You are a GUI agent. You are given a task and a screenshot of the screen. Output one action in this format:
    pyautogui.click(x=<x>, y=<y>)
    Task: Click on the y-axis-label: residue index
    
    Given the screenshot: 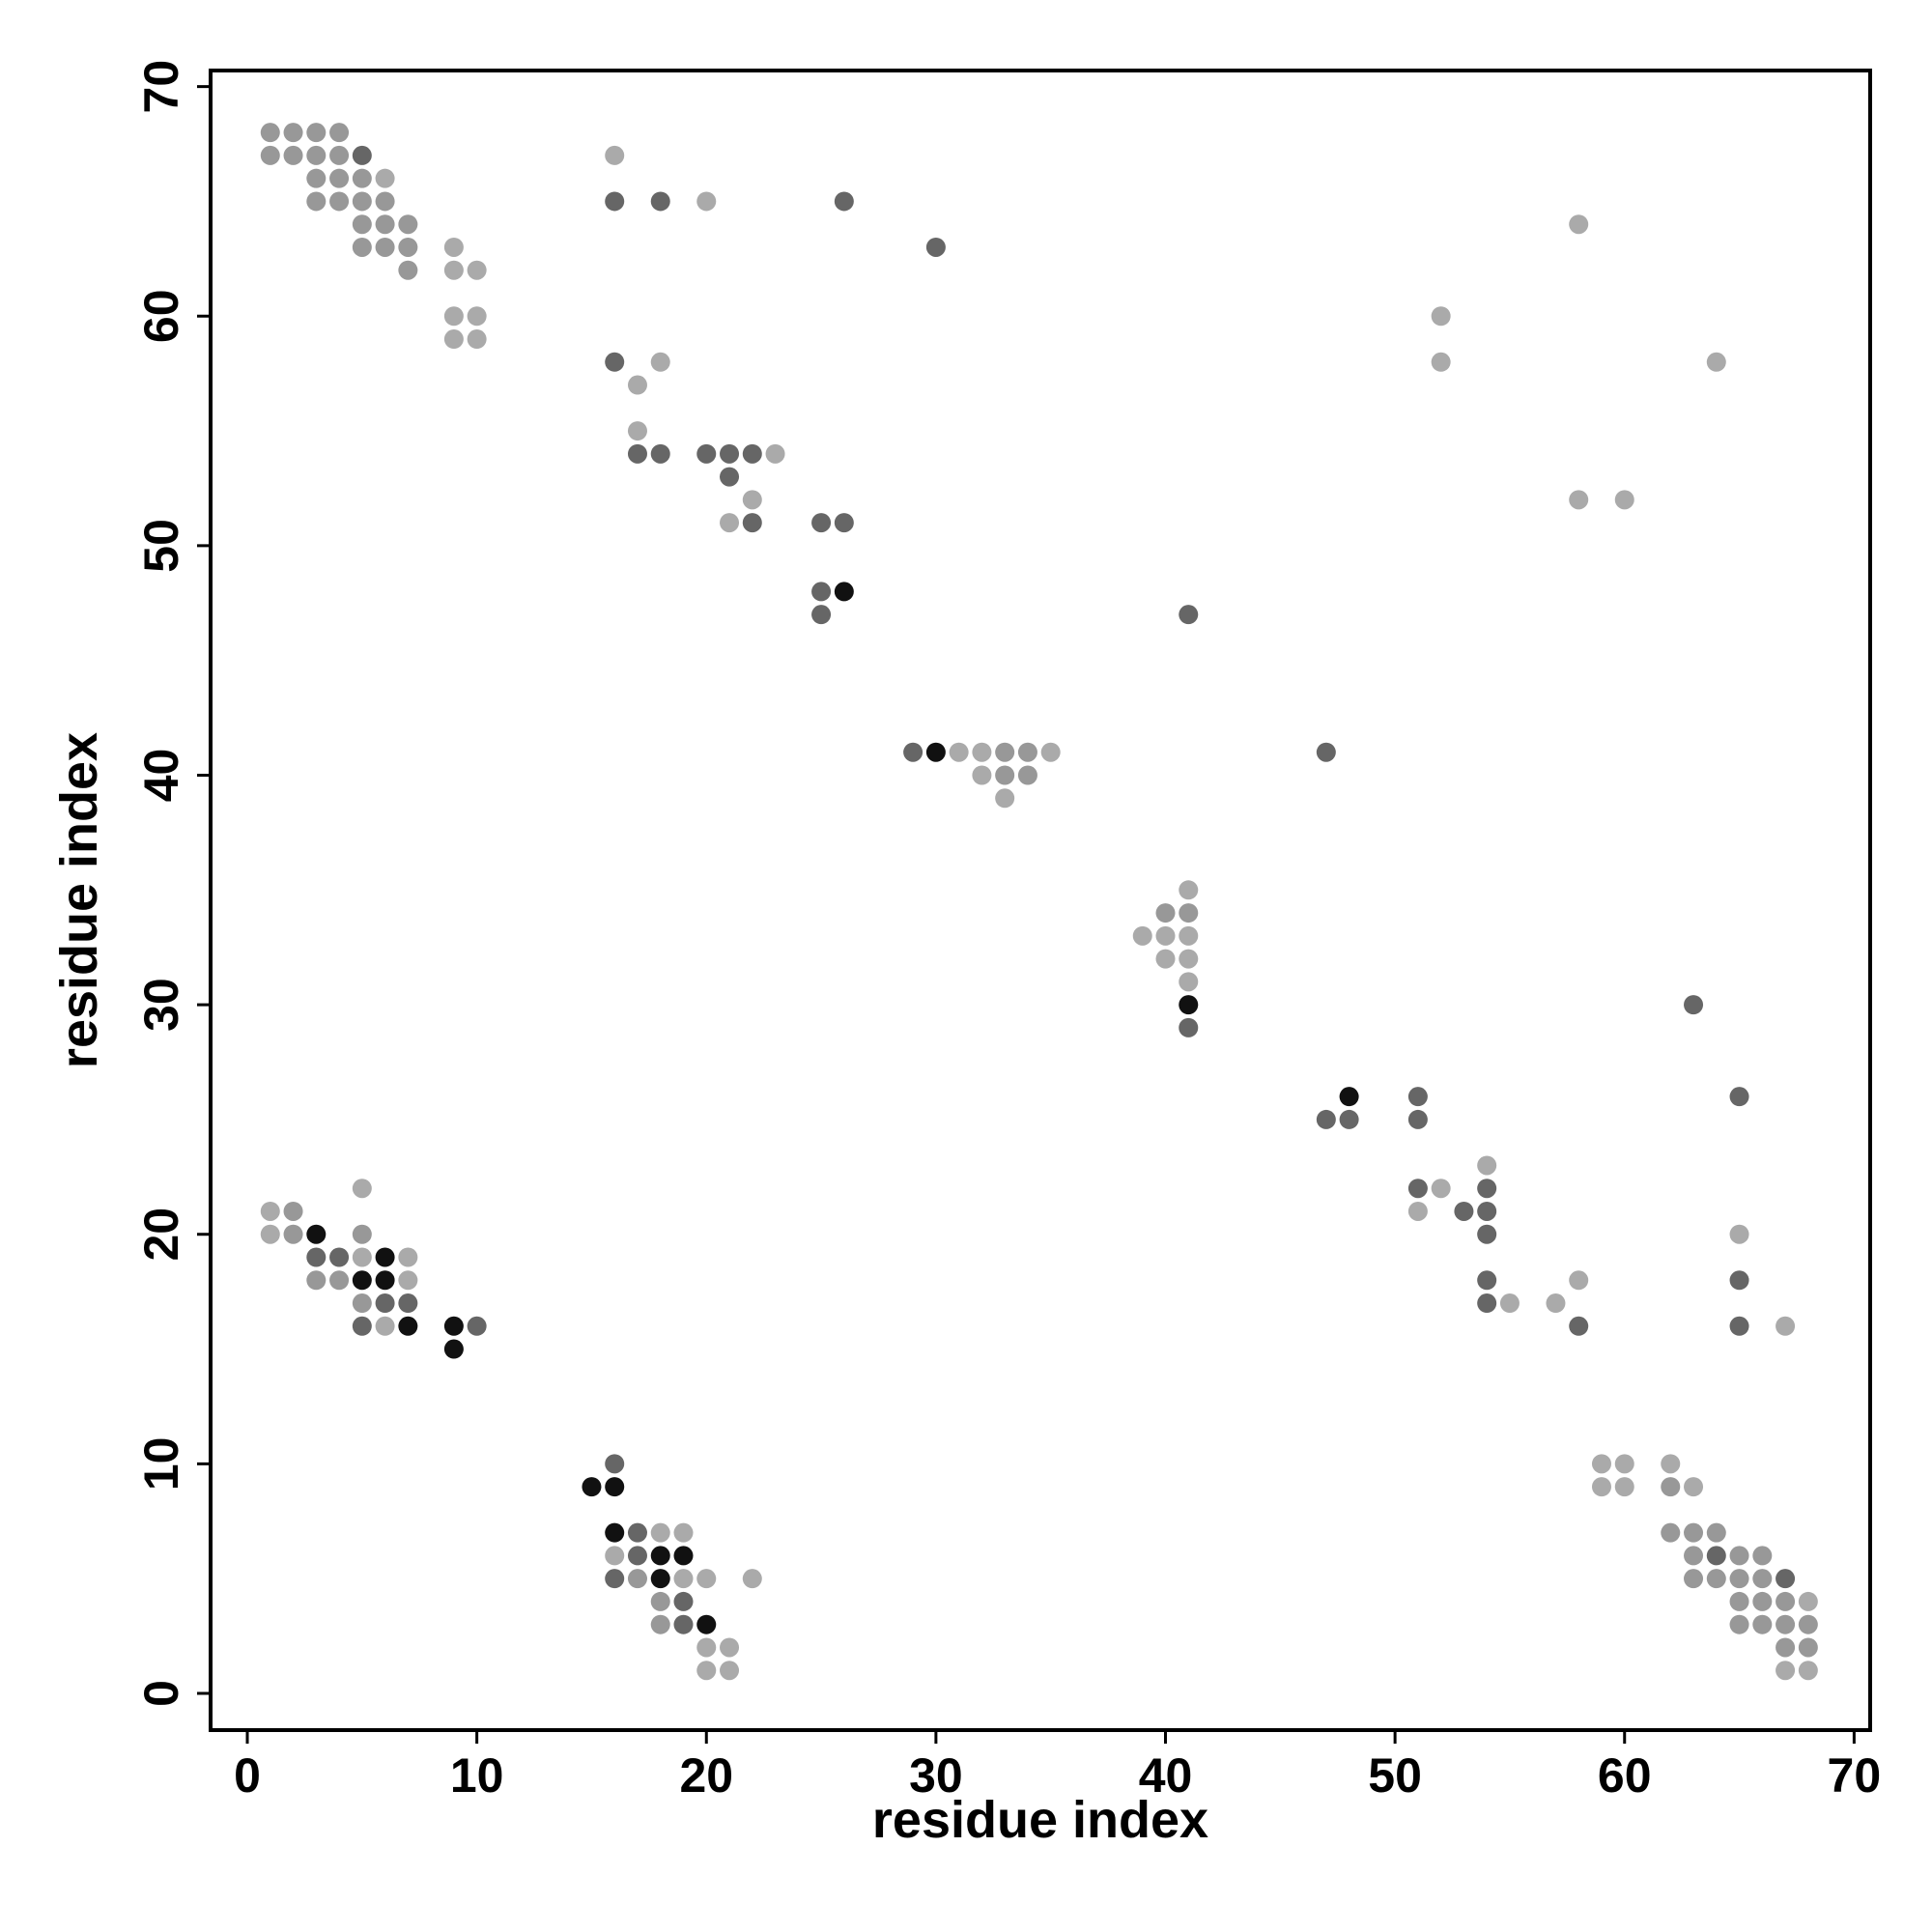 What is the action you would take?
    pyautogui.click(x=79, y=900)
    